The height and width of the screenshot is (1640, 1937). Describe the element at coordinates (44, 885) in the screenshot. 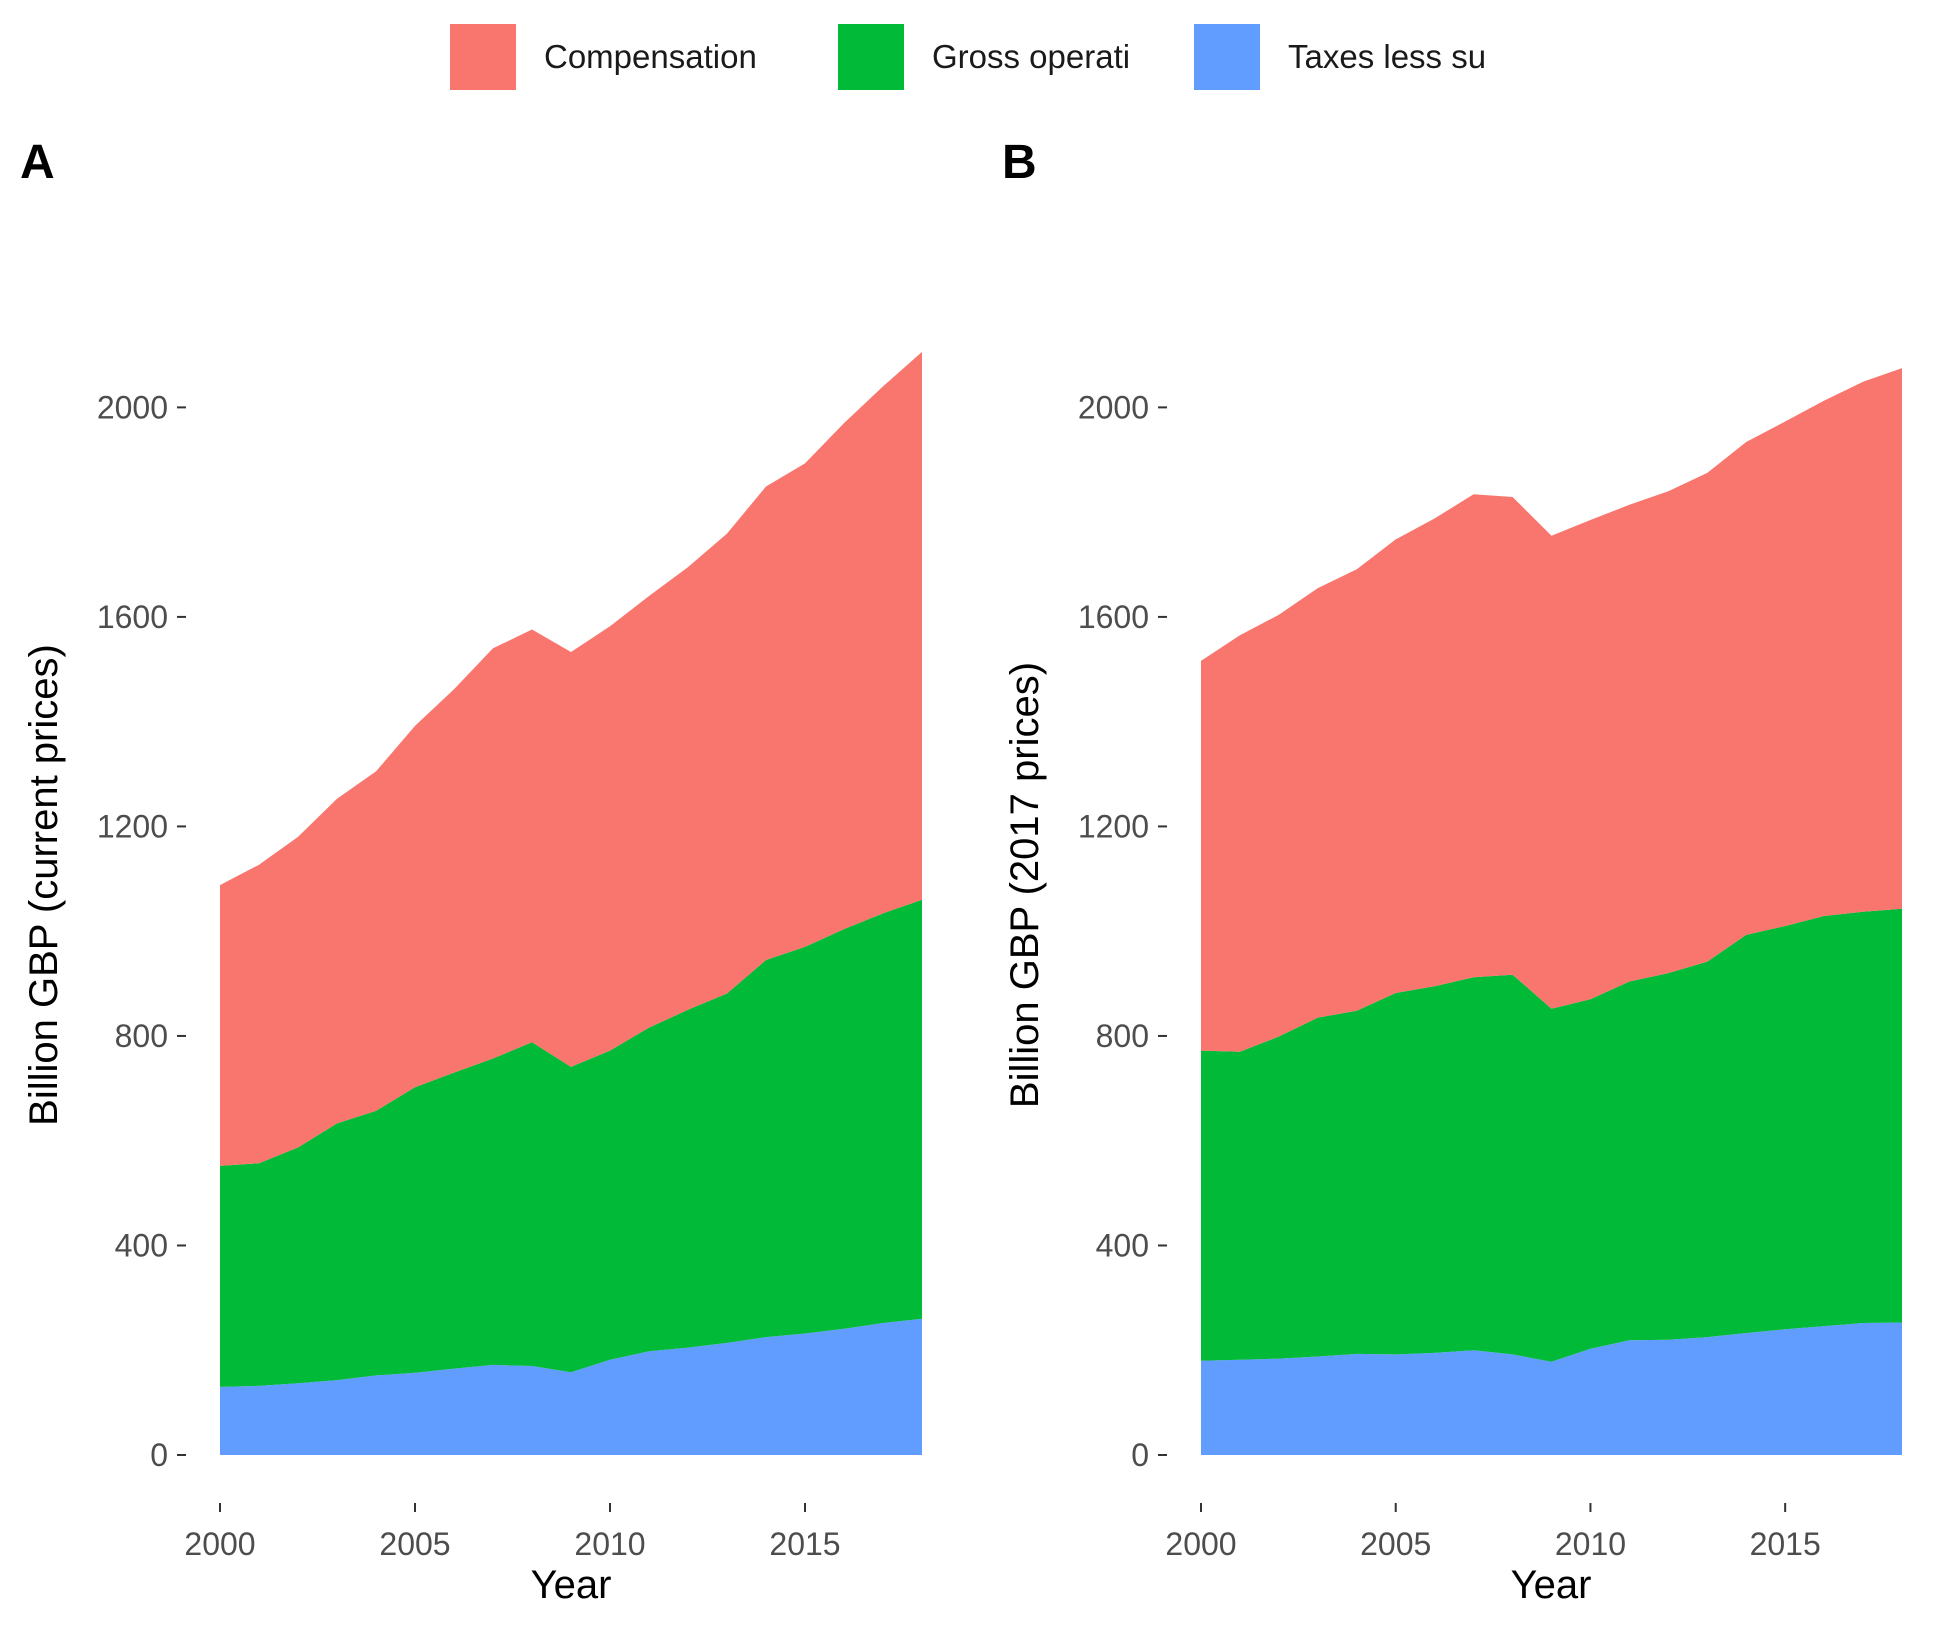

I see `y-axis-title: Billion GBP (current prices)` at that location.